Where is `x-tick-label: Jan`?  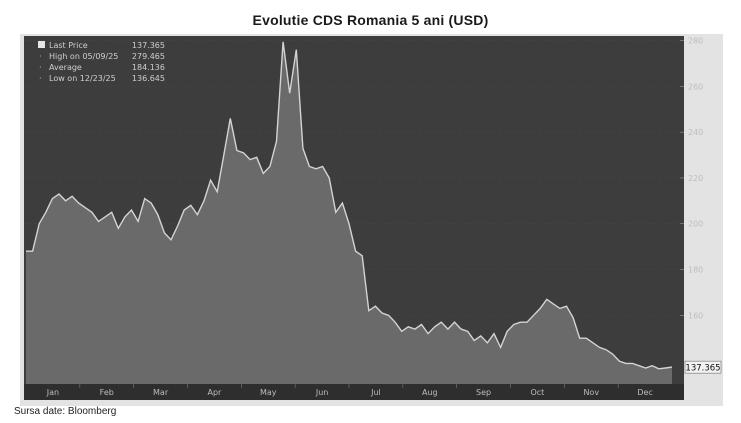 x-tick-label: Jan is located at coordinates (52, 392).